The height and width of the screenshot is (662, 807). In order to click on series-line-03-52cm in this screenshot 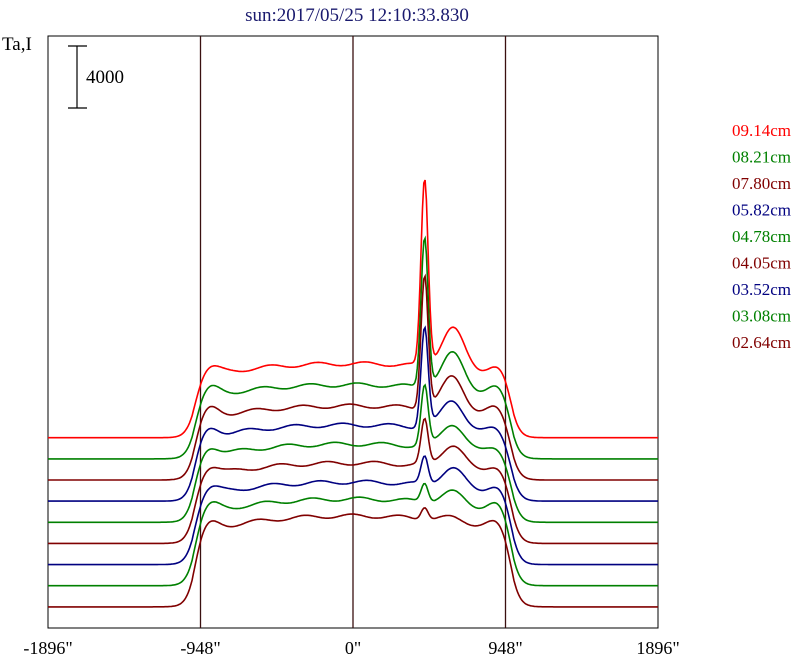, I will do `click(353, 510)`.